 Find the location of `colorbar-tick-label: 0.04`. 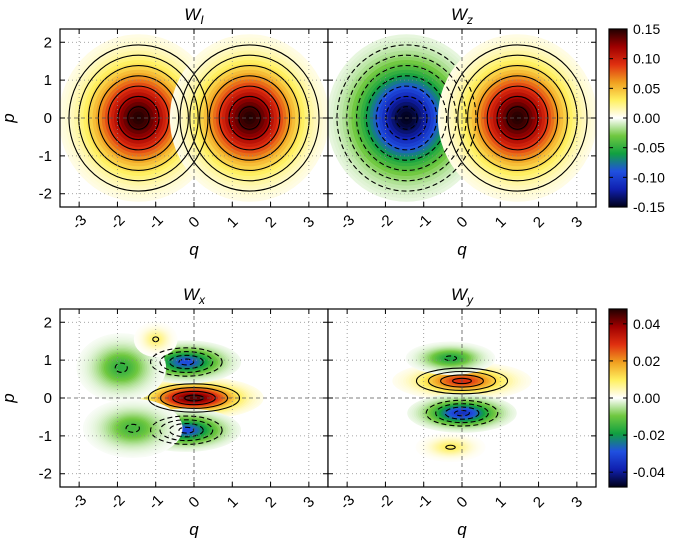

colorbar-tick-label: 0.04 is located at coordinates (646, 324).